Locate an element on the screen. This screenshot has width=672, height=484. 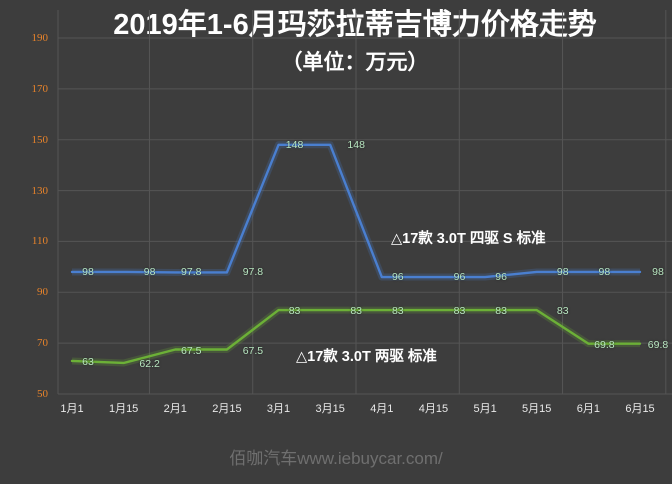
watermark: 佰咖汽车www.iebuycar.com/ is located at coordinates (336, 458).